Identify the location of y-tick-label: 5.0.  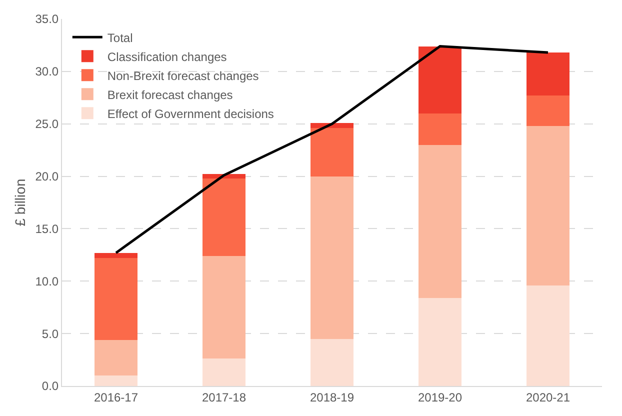
(50, 333).